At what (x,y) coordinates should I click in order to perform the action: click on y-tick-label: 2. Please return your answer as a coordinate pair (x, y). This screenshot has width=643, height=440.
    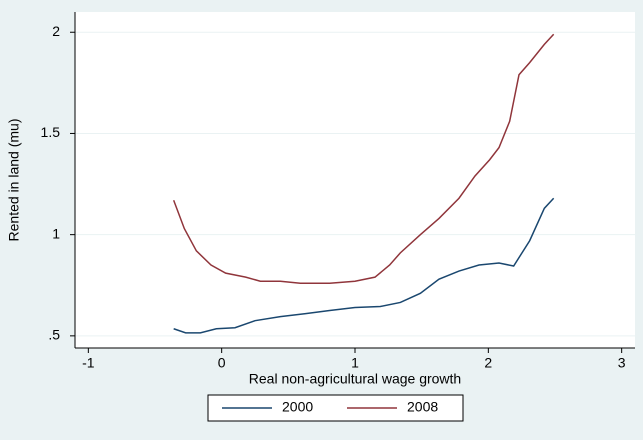
    Looking at the image, I should click on (56, 31).